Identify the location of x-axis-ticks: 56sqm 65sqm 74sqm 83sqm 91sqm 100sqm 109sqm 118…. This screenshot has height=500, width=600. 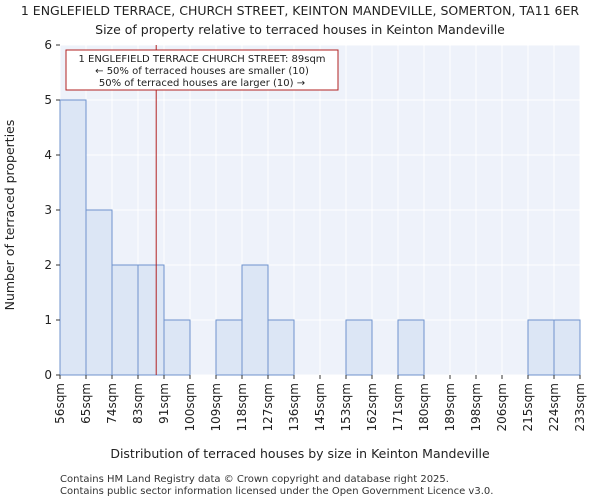
(320, 403).